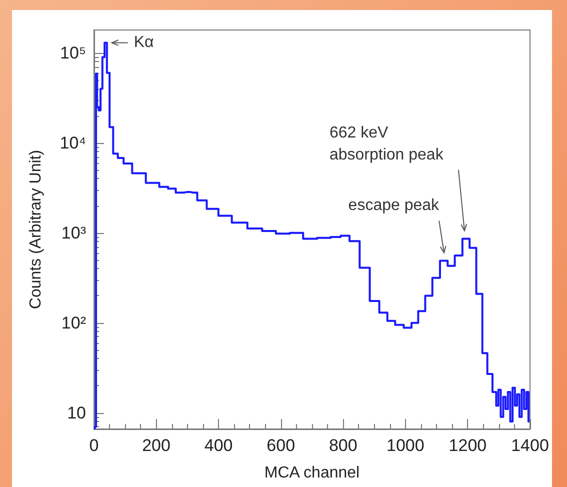 This screenshot has height=487, width=567. I want to click on y-axis-title: Counts (Arbitrary Unit), so click(36, 230).